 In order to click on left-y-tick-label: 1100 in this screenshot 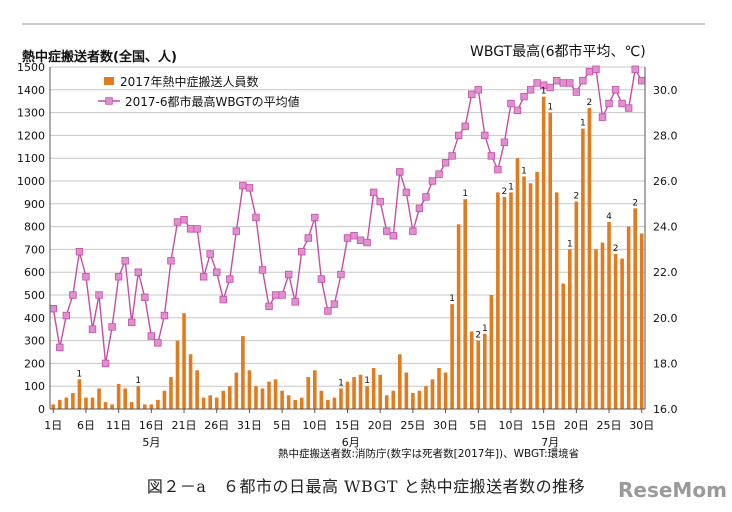, I will do `click(31, 158)`.